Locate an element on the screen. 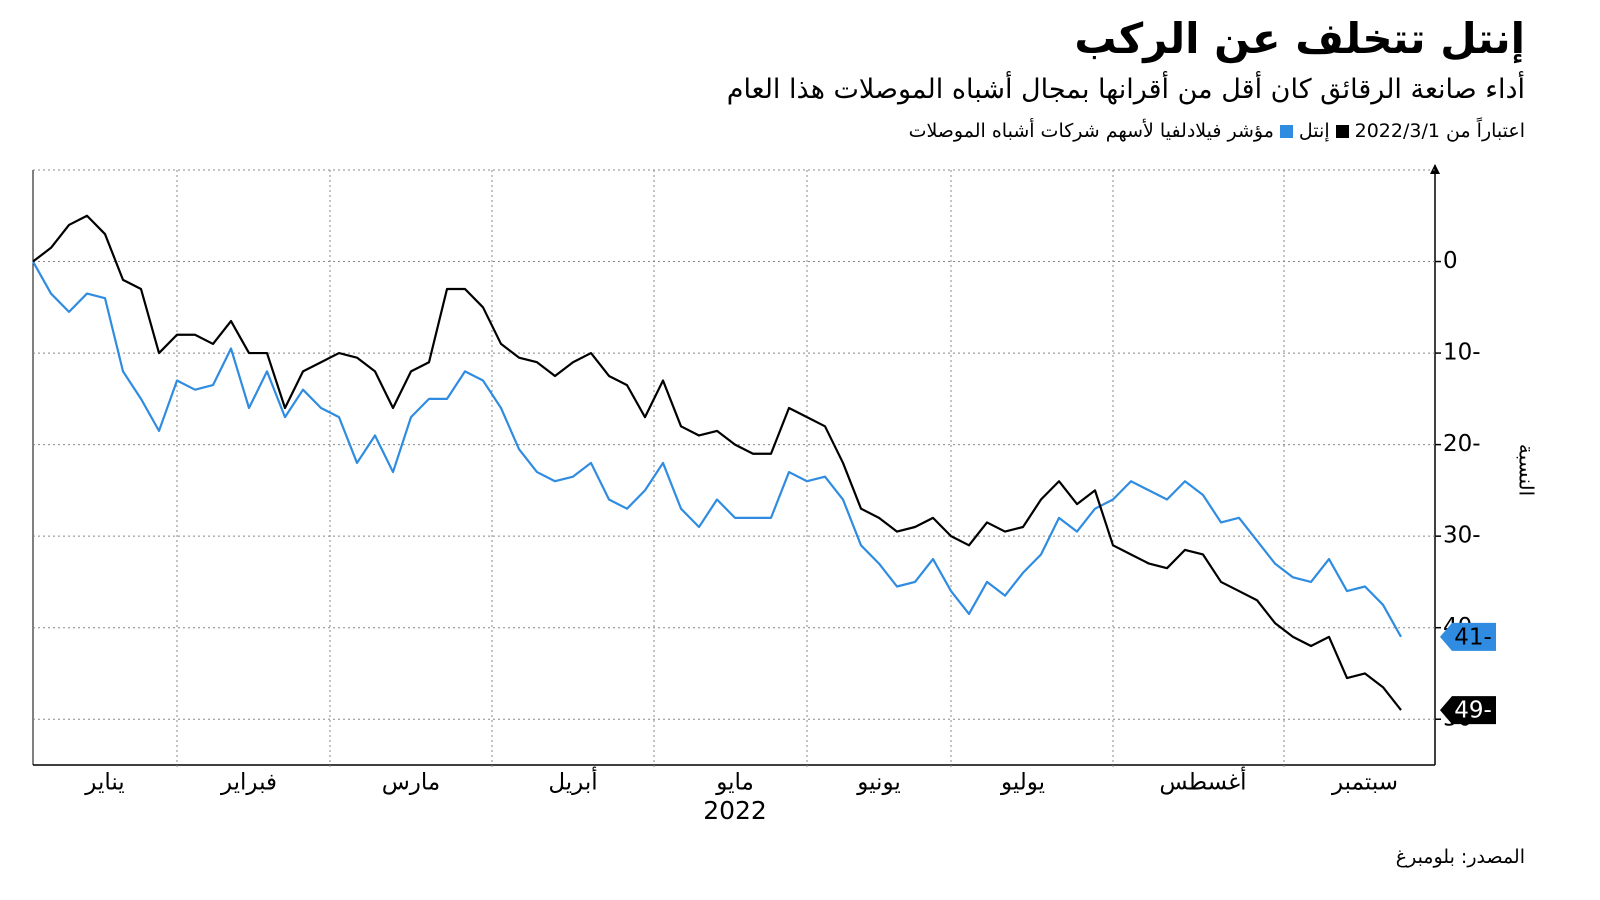  x-tick-label: مارس is located at coordinates (411, 783).